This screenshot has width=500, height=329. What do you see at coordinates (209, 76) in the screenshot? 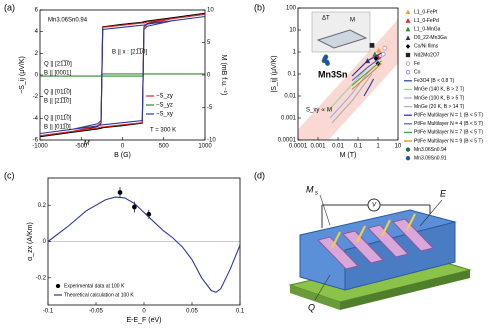
I see `y2-tick-label: 0` at bounding box center [209, 76].